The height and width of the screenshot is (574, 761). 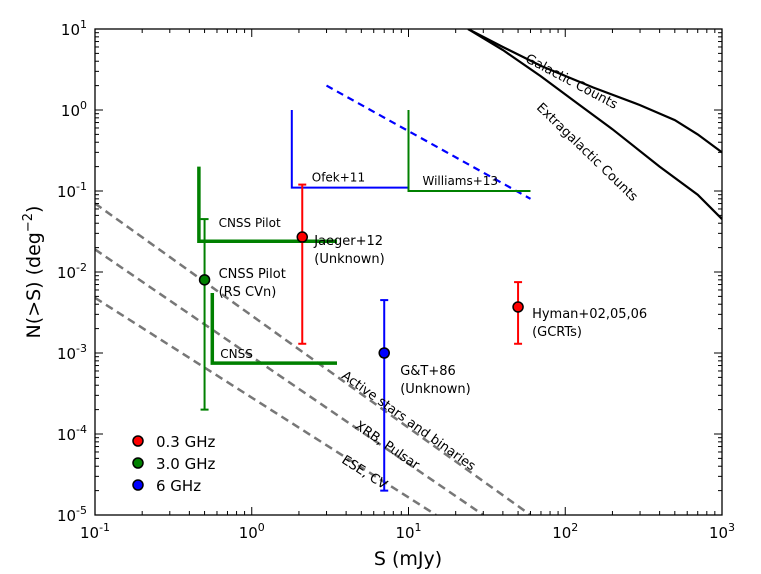 What do you see at coordinates (72, 514) in the screenshot?
I see `y-tick-label-0: 10⁻⁵` at bounding box center [72, 514].